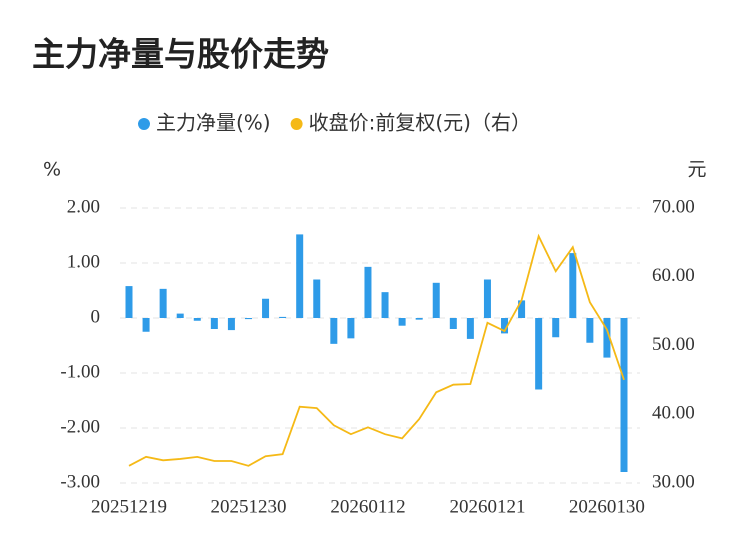 The image size is (750, 558). Describe the element at coordinates (420, 123) in the screenshot. I see `legend-label: 收盘价:前复权(元)（右）` at that location.